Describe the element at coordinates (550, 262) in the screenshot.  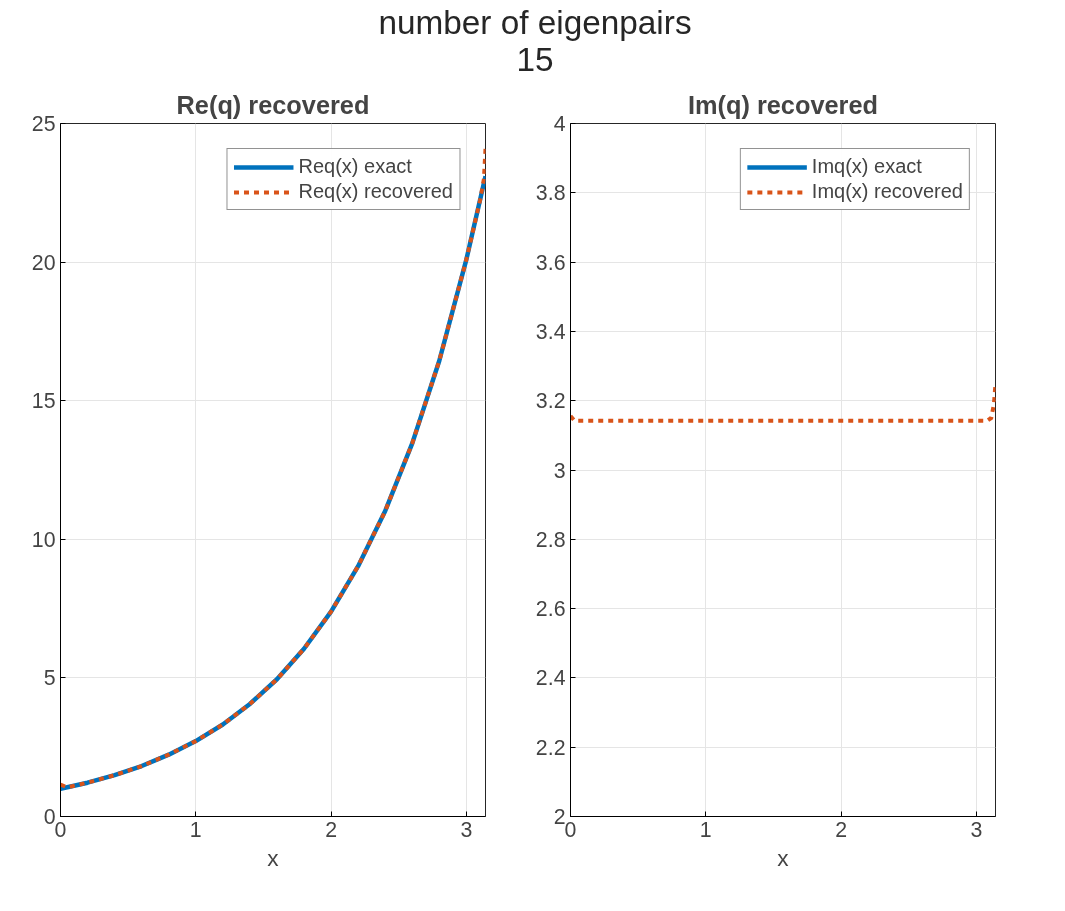
I see `y-tick-label: 3.6` at that location.